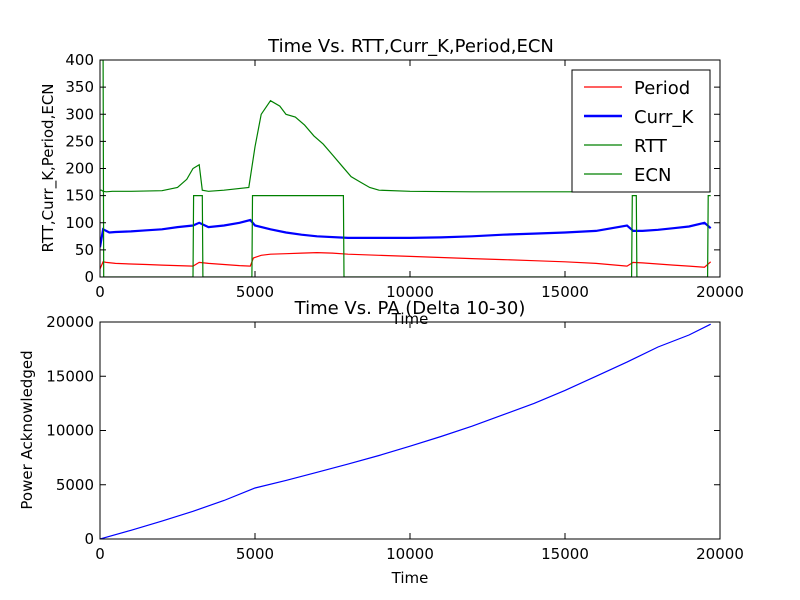  What do you see at coordinates (79, 141) in the screenshot?
I see `y-tick-label: 250` at bounding box center [79, 141].